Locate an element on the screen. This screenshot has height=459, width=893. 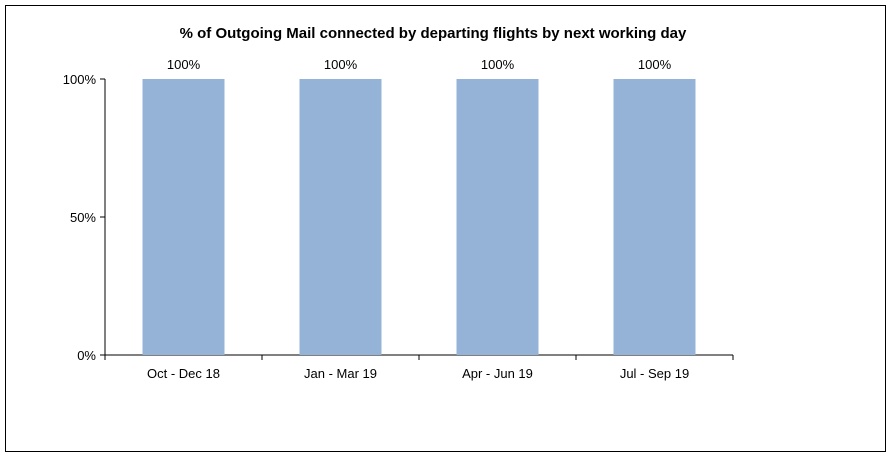
y-tick-label-50: 50% is located at coordinates (83, 217).